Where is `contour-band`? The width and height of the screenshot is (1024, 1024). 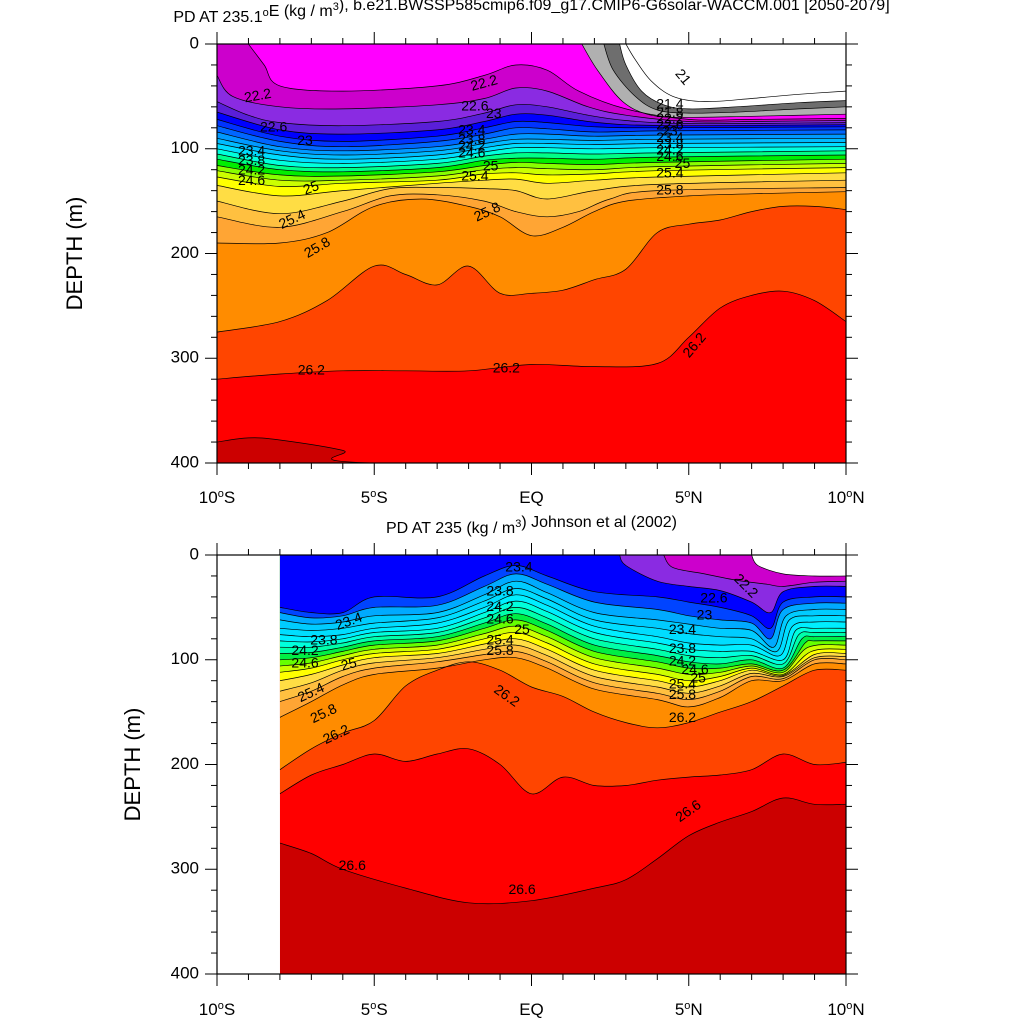 contour-band is located at coordinates (798, 566).